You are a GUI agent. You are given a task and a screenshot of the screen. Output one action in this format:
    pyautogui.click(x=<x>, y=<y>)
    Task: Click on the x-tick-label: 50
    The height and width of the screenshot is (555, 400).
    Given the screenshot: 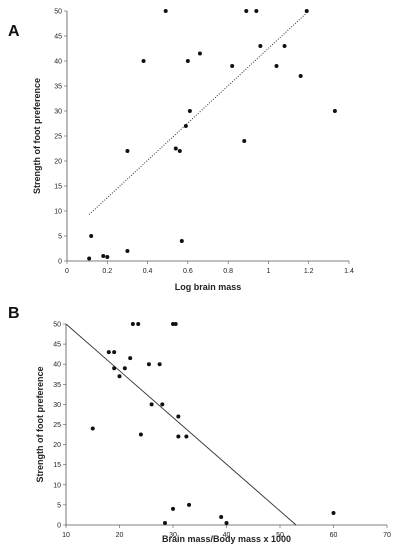 What is the action you would take?
    pyautogui.click(x=280, y=535)
    